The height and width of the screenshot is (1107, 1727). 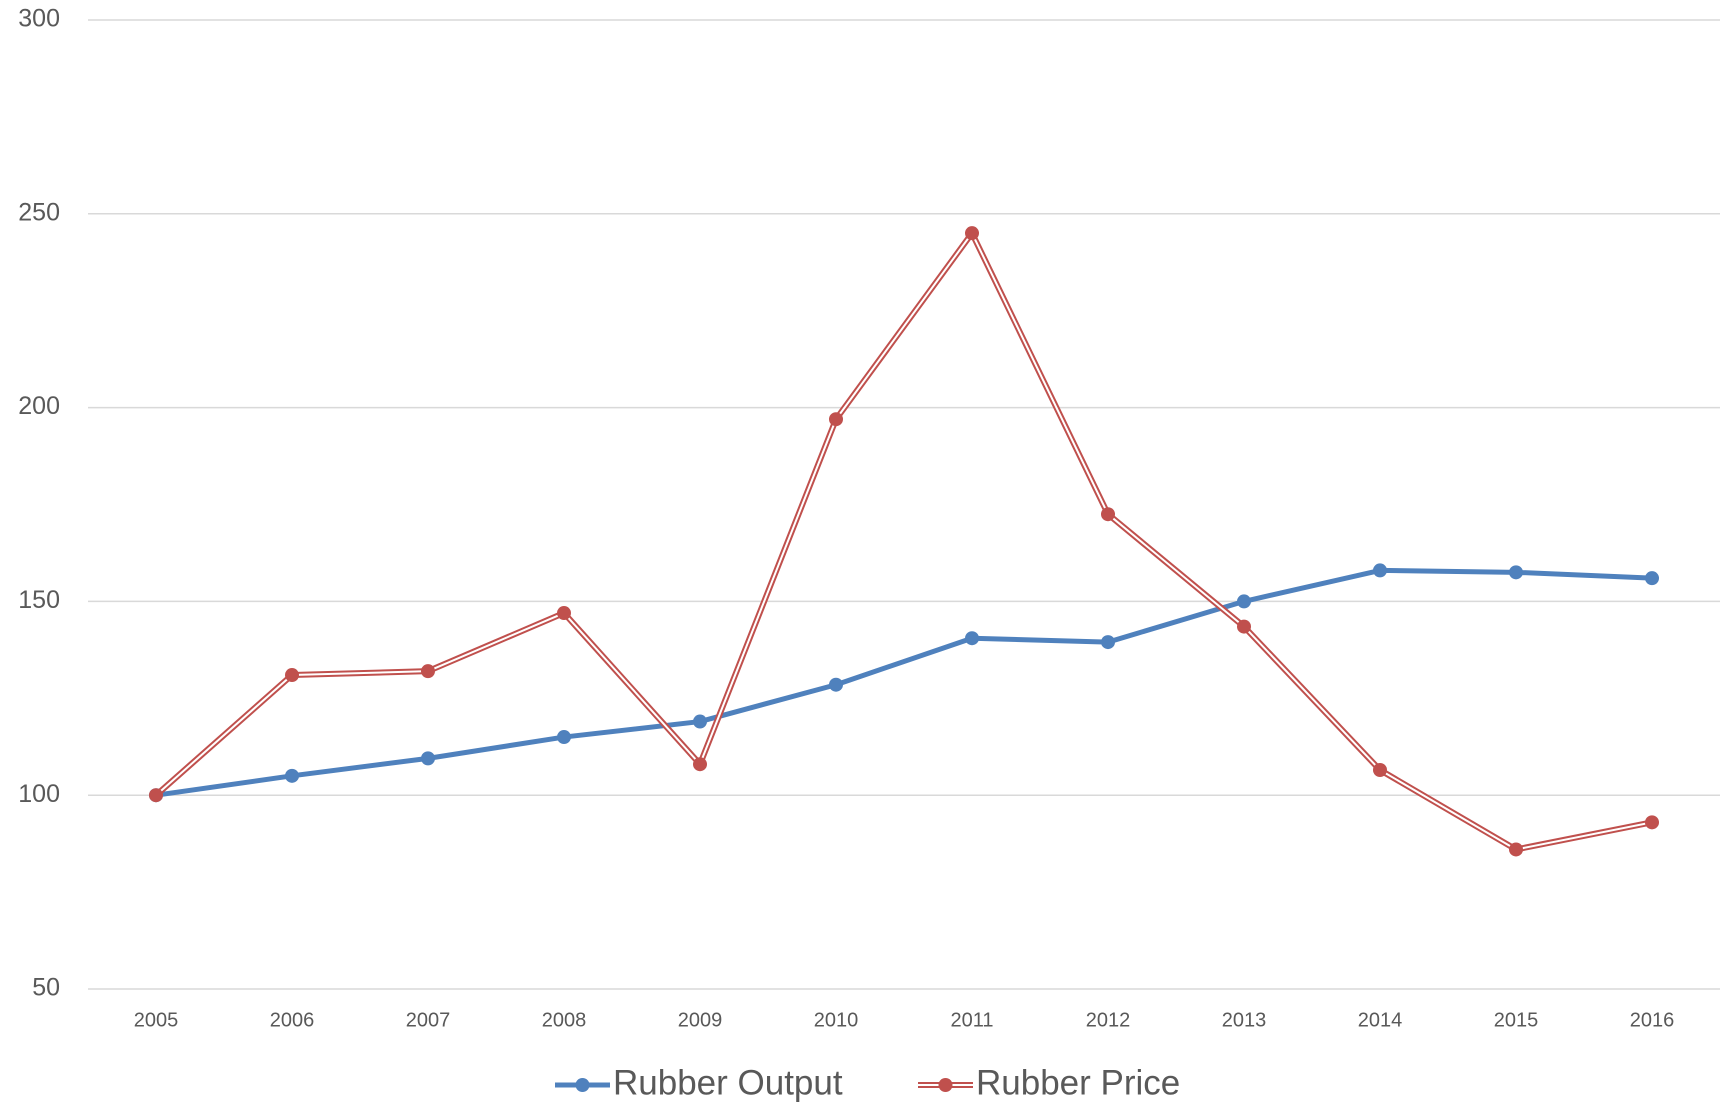 I want to click on x-tick-label: 2008, so click(x=564, y=1020).